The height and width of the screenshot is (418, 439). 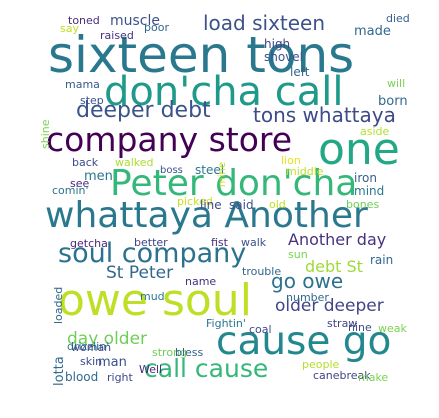 What do you see at coordinates (324, 115) in the screenshot?
I see `word: tons whattaya` at bounding box center [324, 115].